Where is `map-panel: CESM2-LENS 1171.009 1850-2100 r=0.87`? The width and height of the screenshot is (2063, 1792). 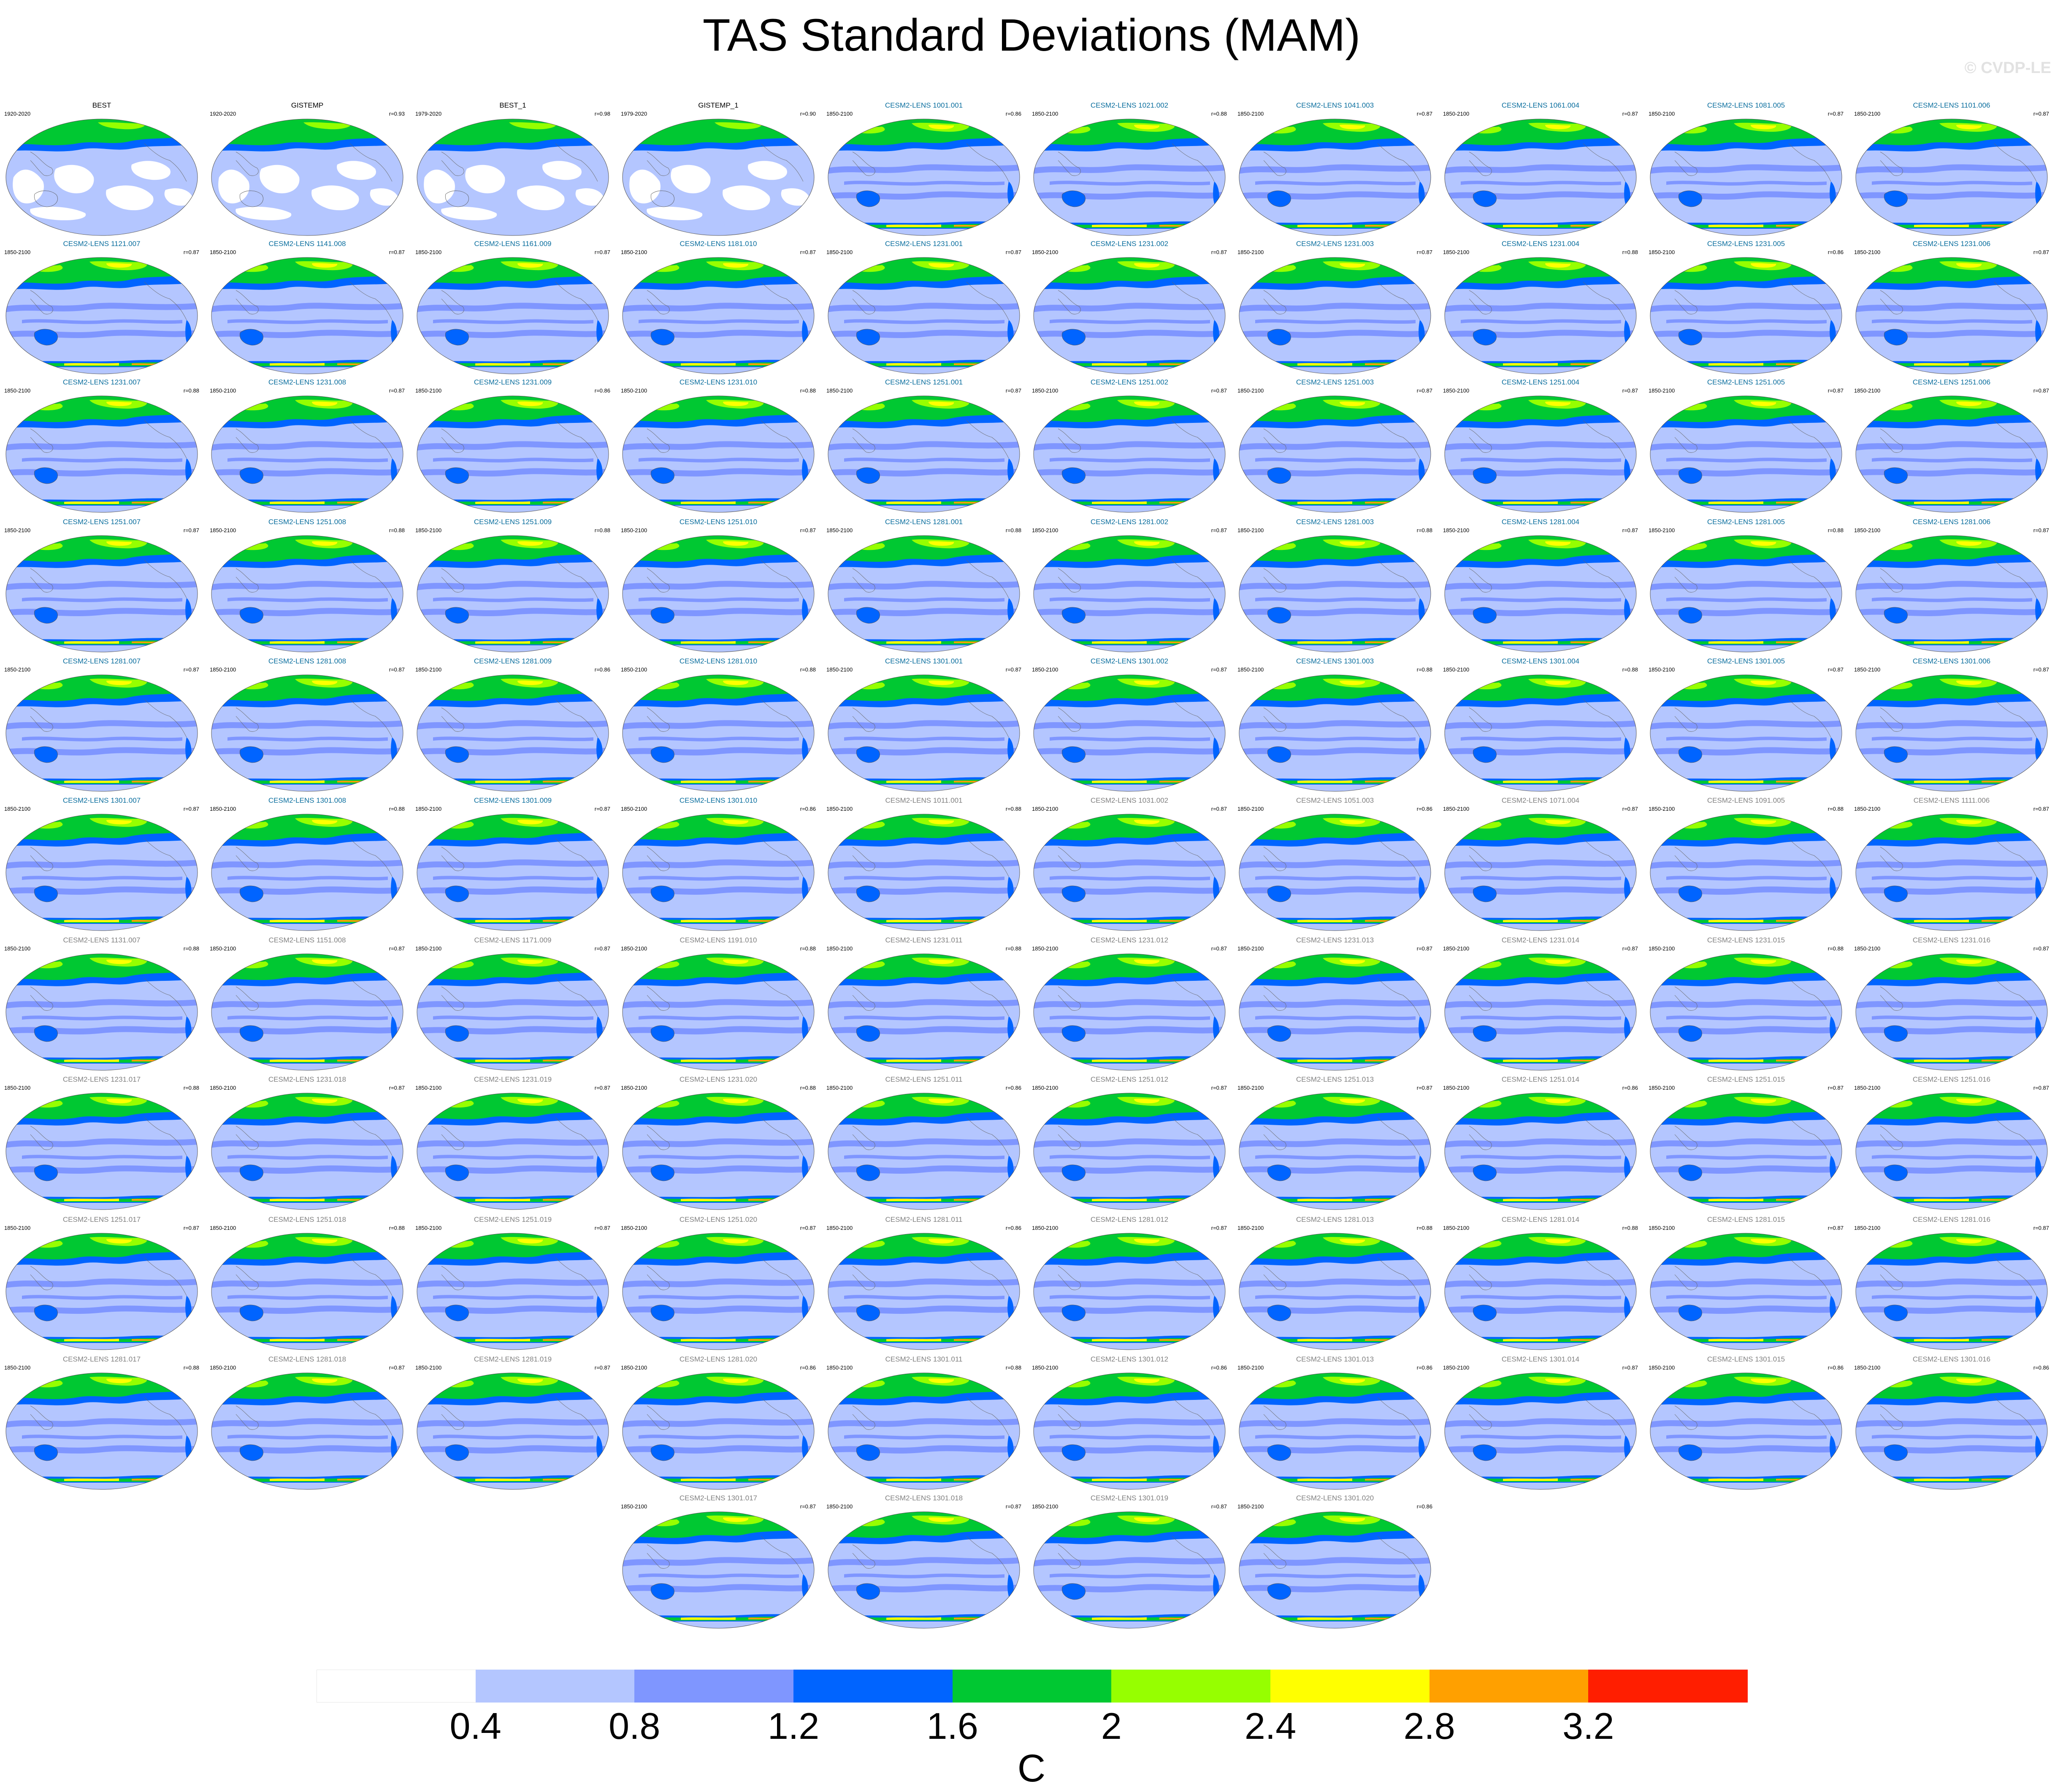
map-panel: CESM2-LENS 1171.009 1850-2100 r=0.87 is located at coordinates (513, 1003).